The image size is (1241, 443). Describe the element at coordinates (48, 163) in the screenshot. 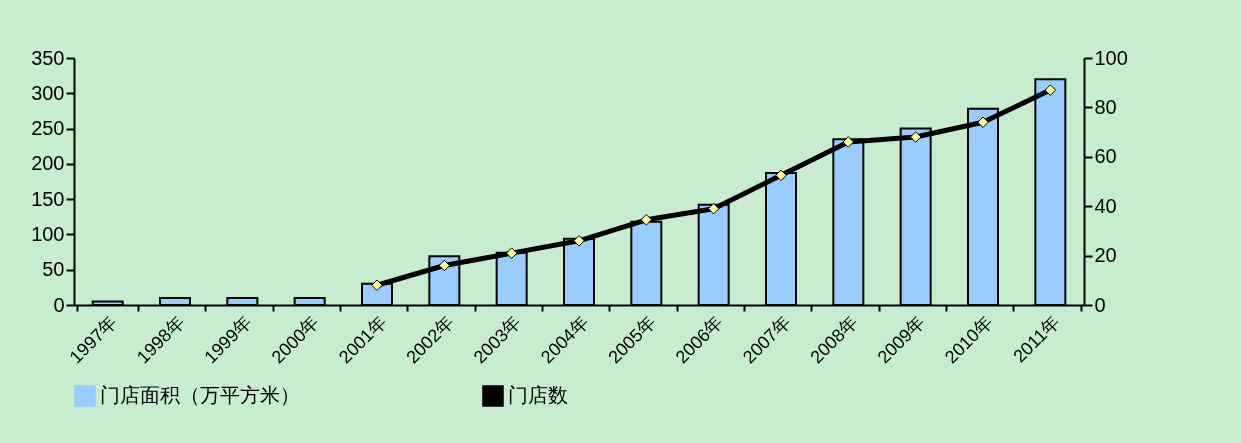

I see `y-tick-label: 200` at that location.